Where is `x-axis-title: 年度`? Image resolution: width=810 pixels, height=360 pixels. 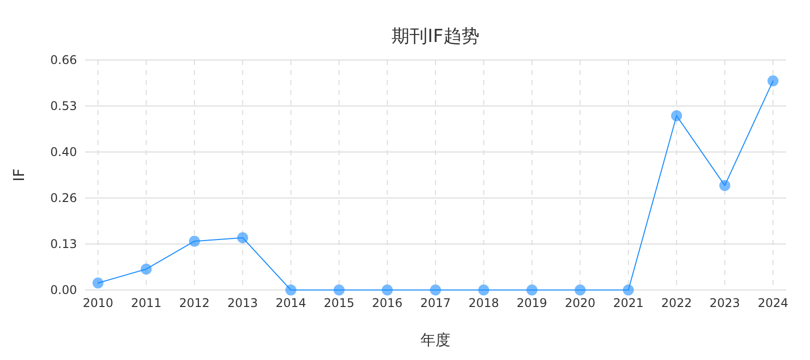 x-axis-title: 年度 is located at coordinates (435, 340).